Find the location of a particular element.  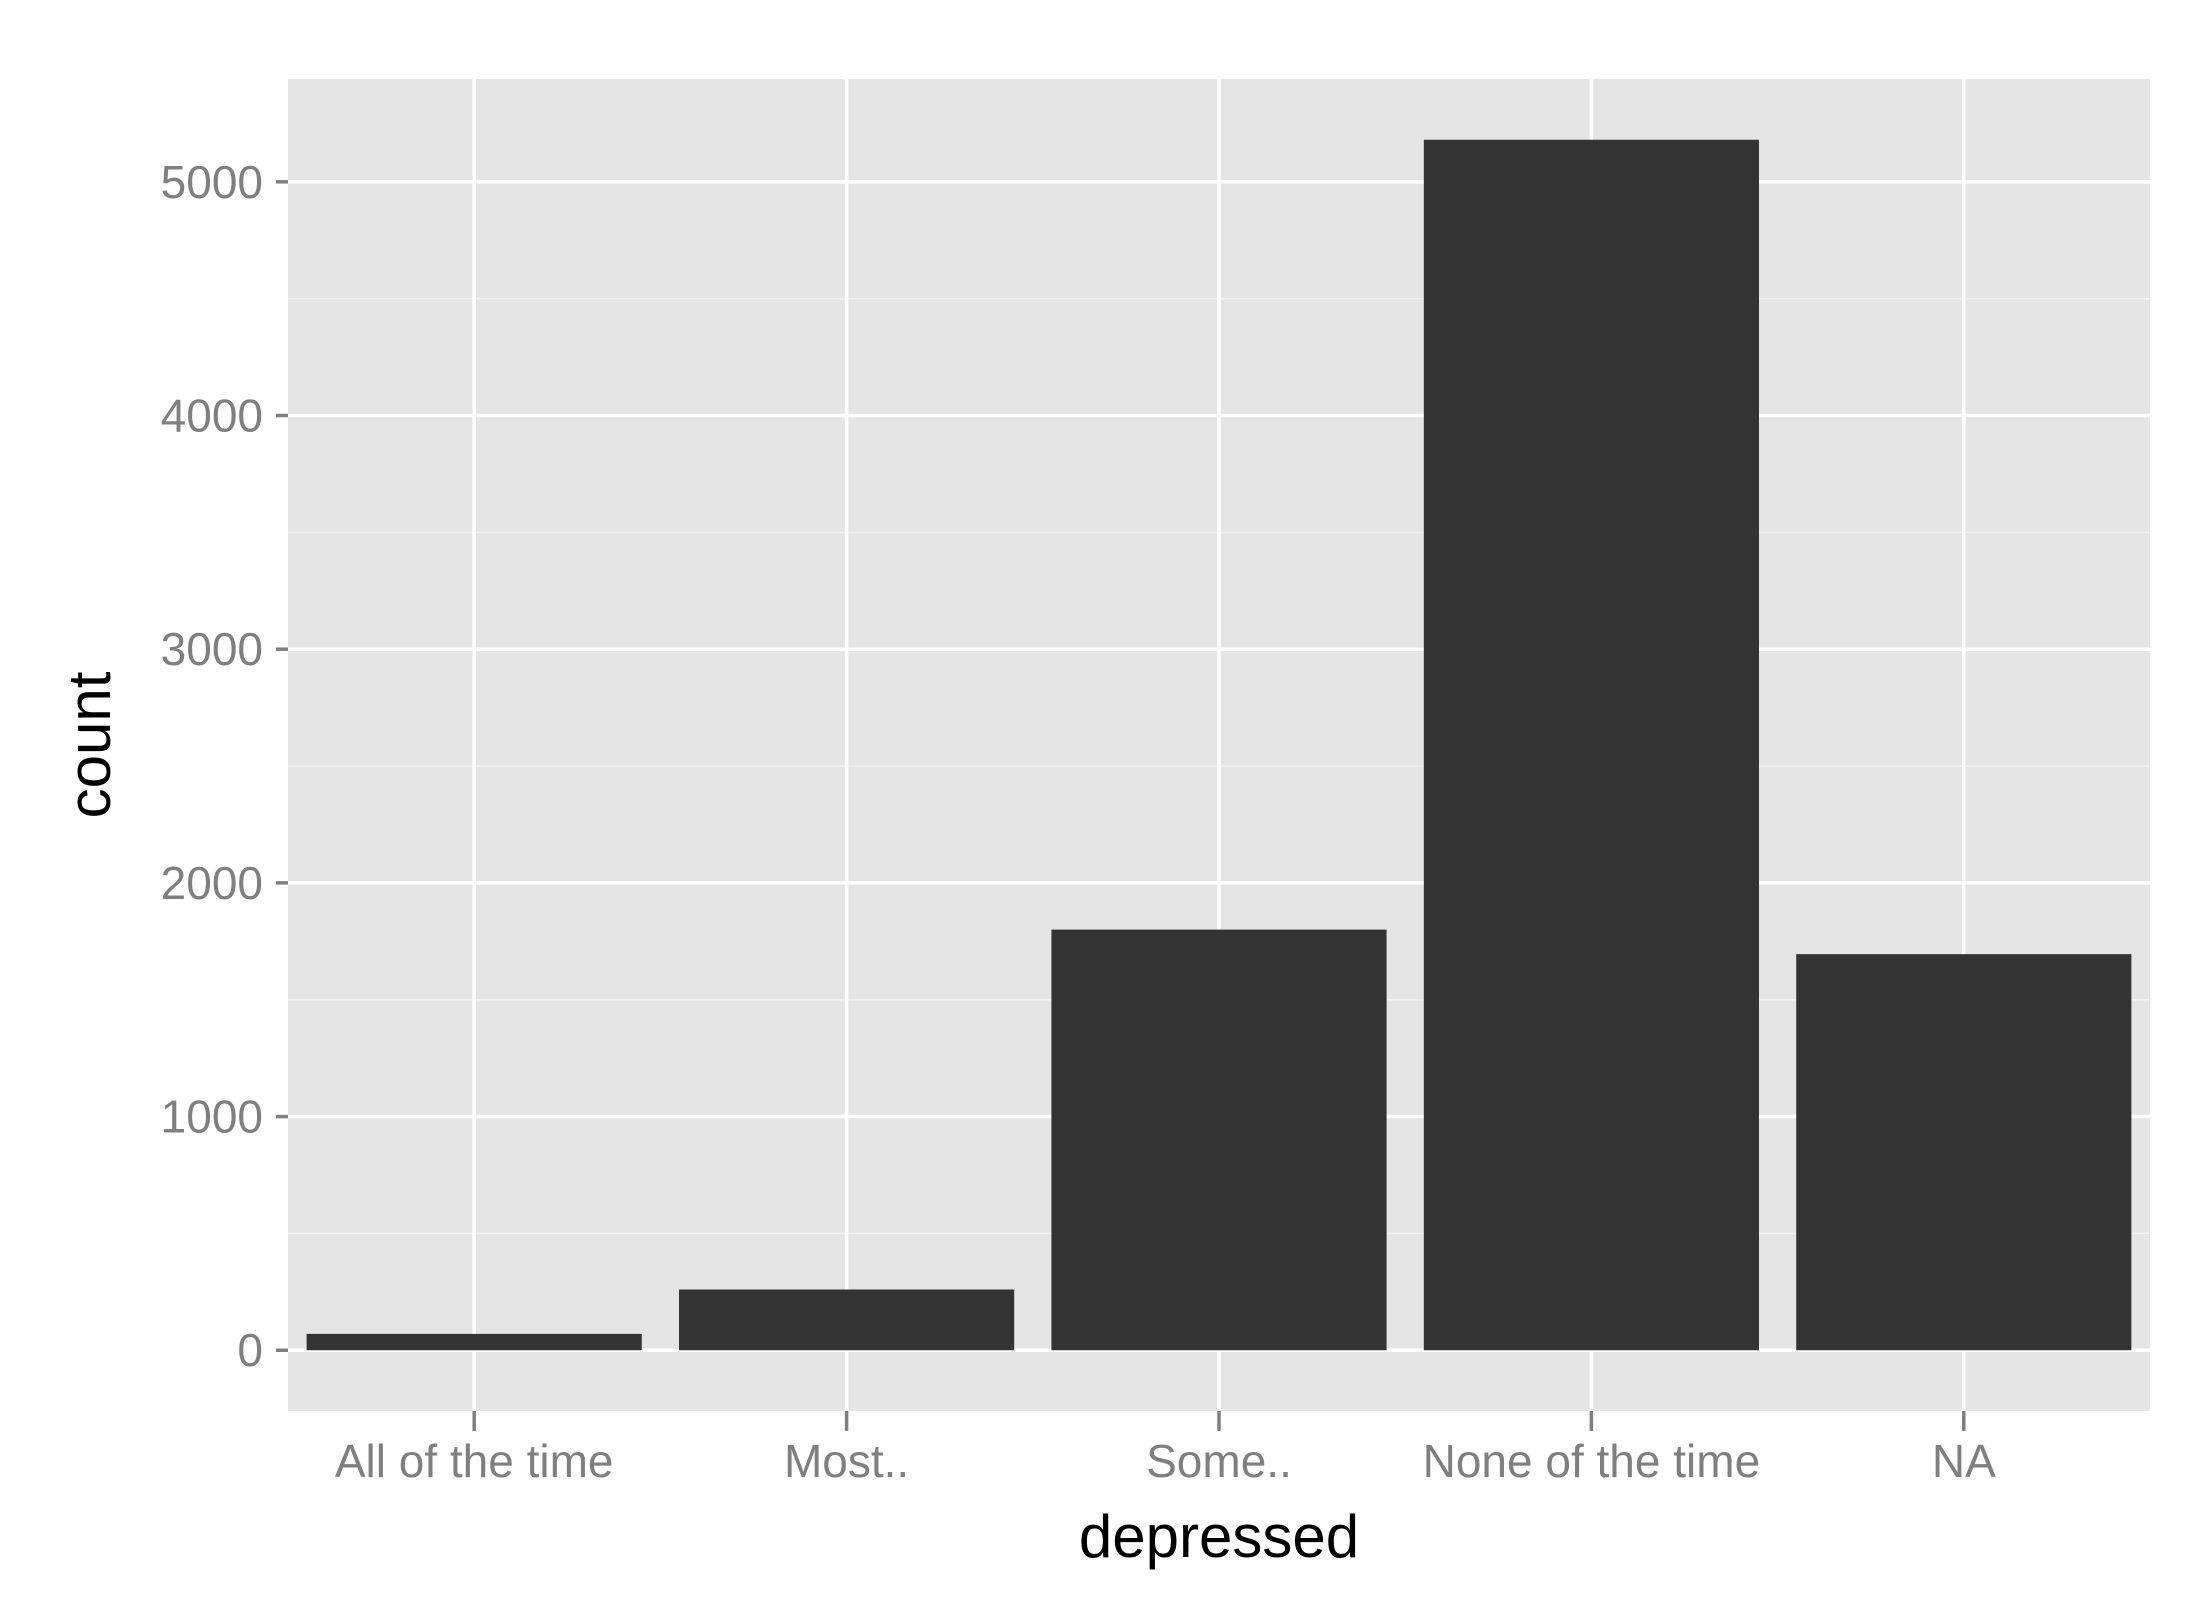

x-axis-title: depressed is located at coordinates (1219, 1536).